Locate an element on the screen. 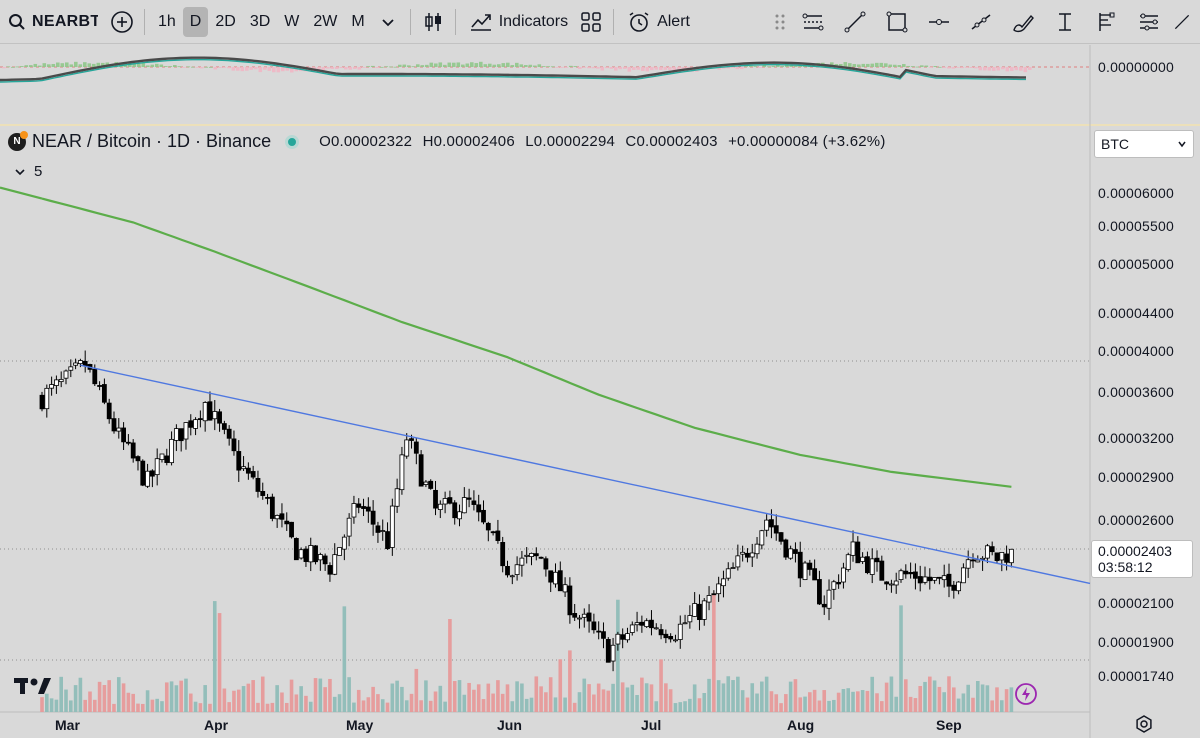  trend-line-tool is located at coordinates (855, 22).